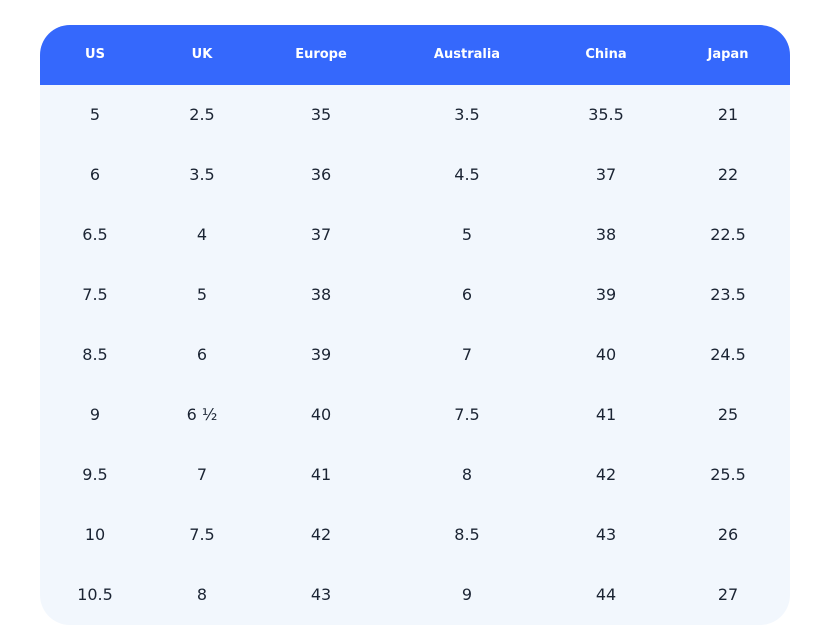 This screenshot has width=829, height=626. Describe the element at coordinates (728, 234) in the screenshot. I see `table-cell: 22.5` at that location.